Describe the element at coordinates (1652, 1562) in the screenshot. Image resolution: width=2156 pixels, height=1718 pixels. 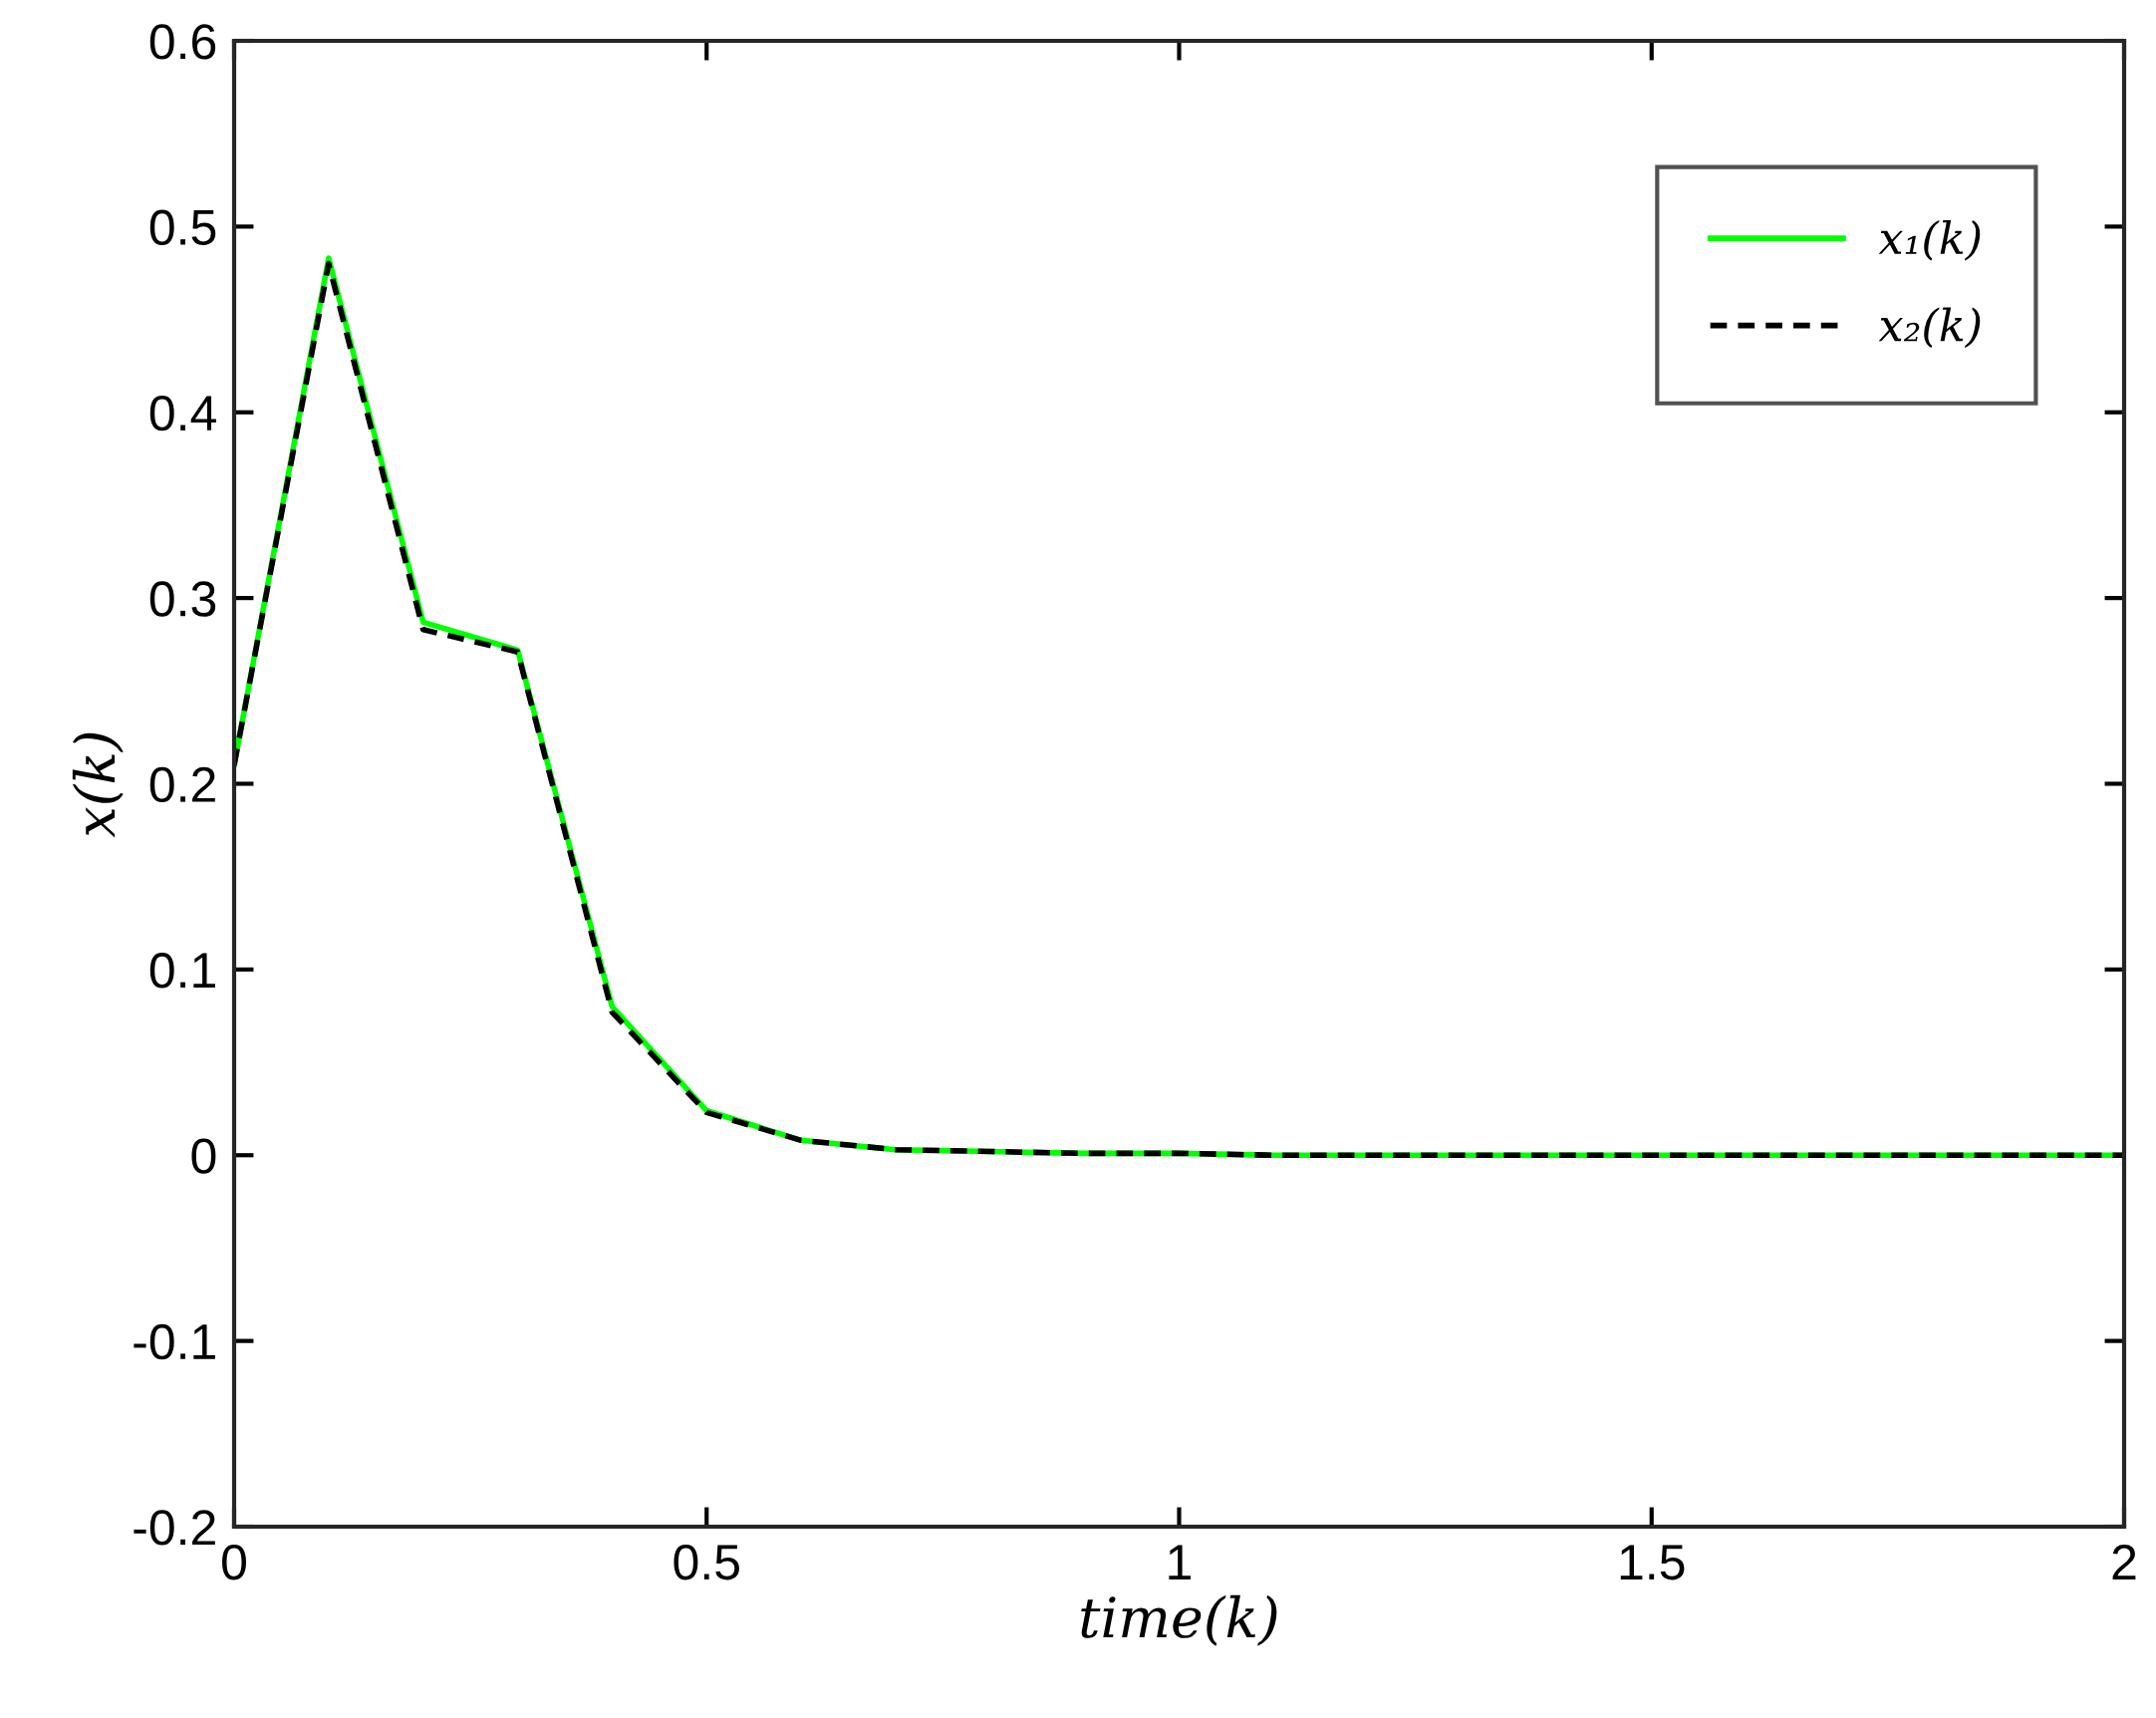
I see `x-tick-label: 1.5` at that location.